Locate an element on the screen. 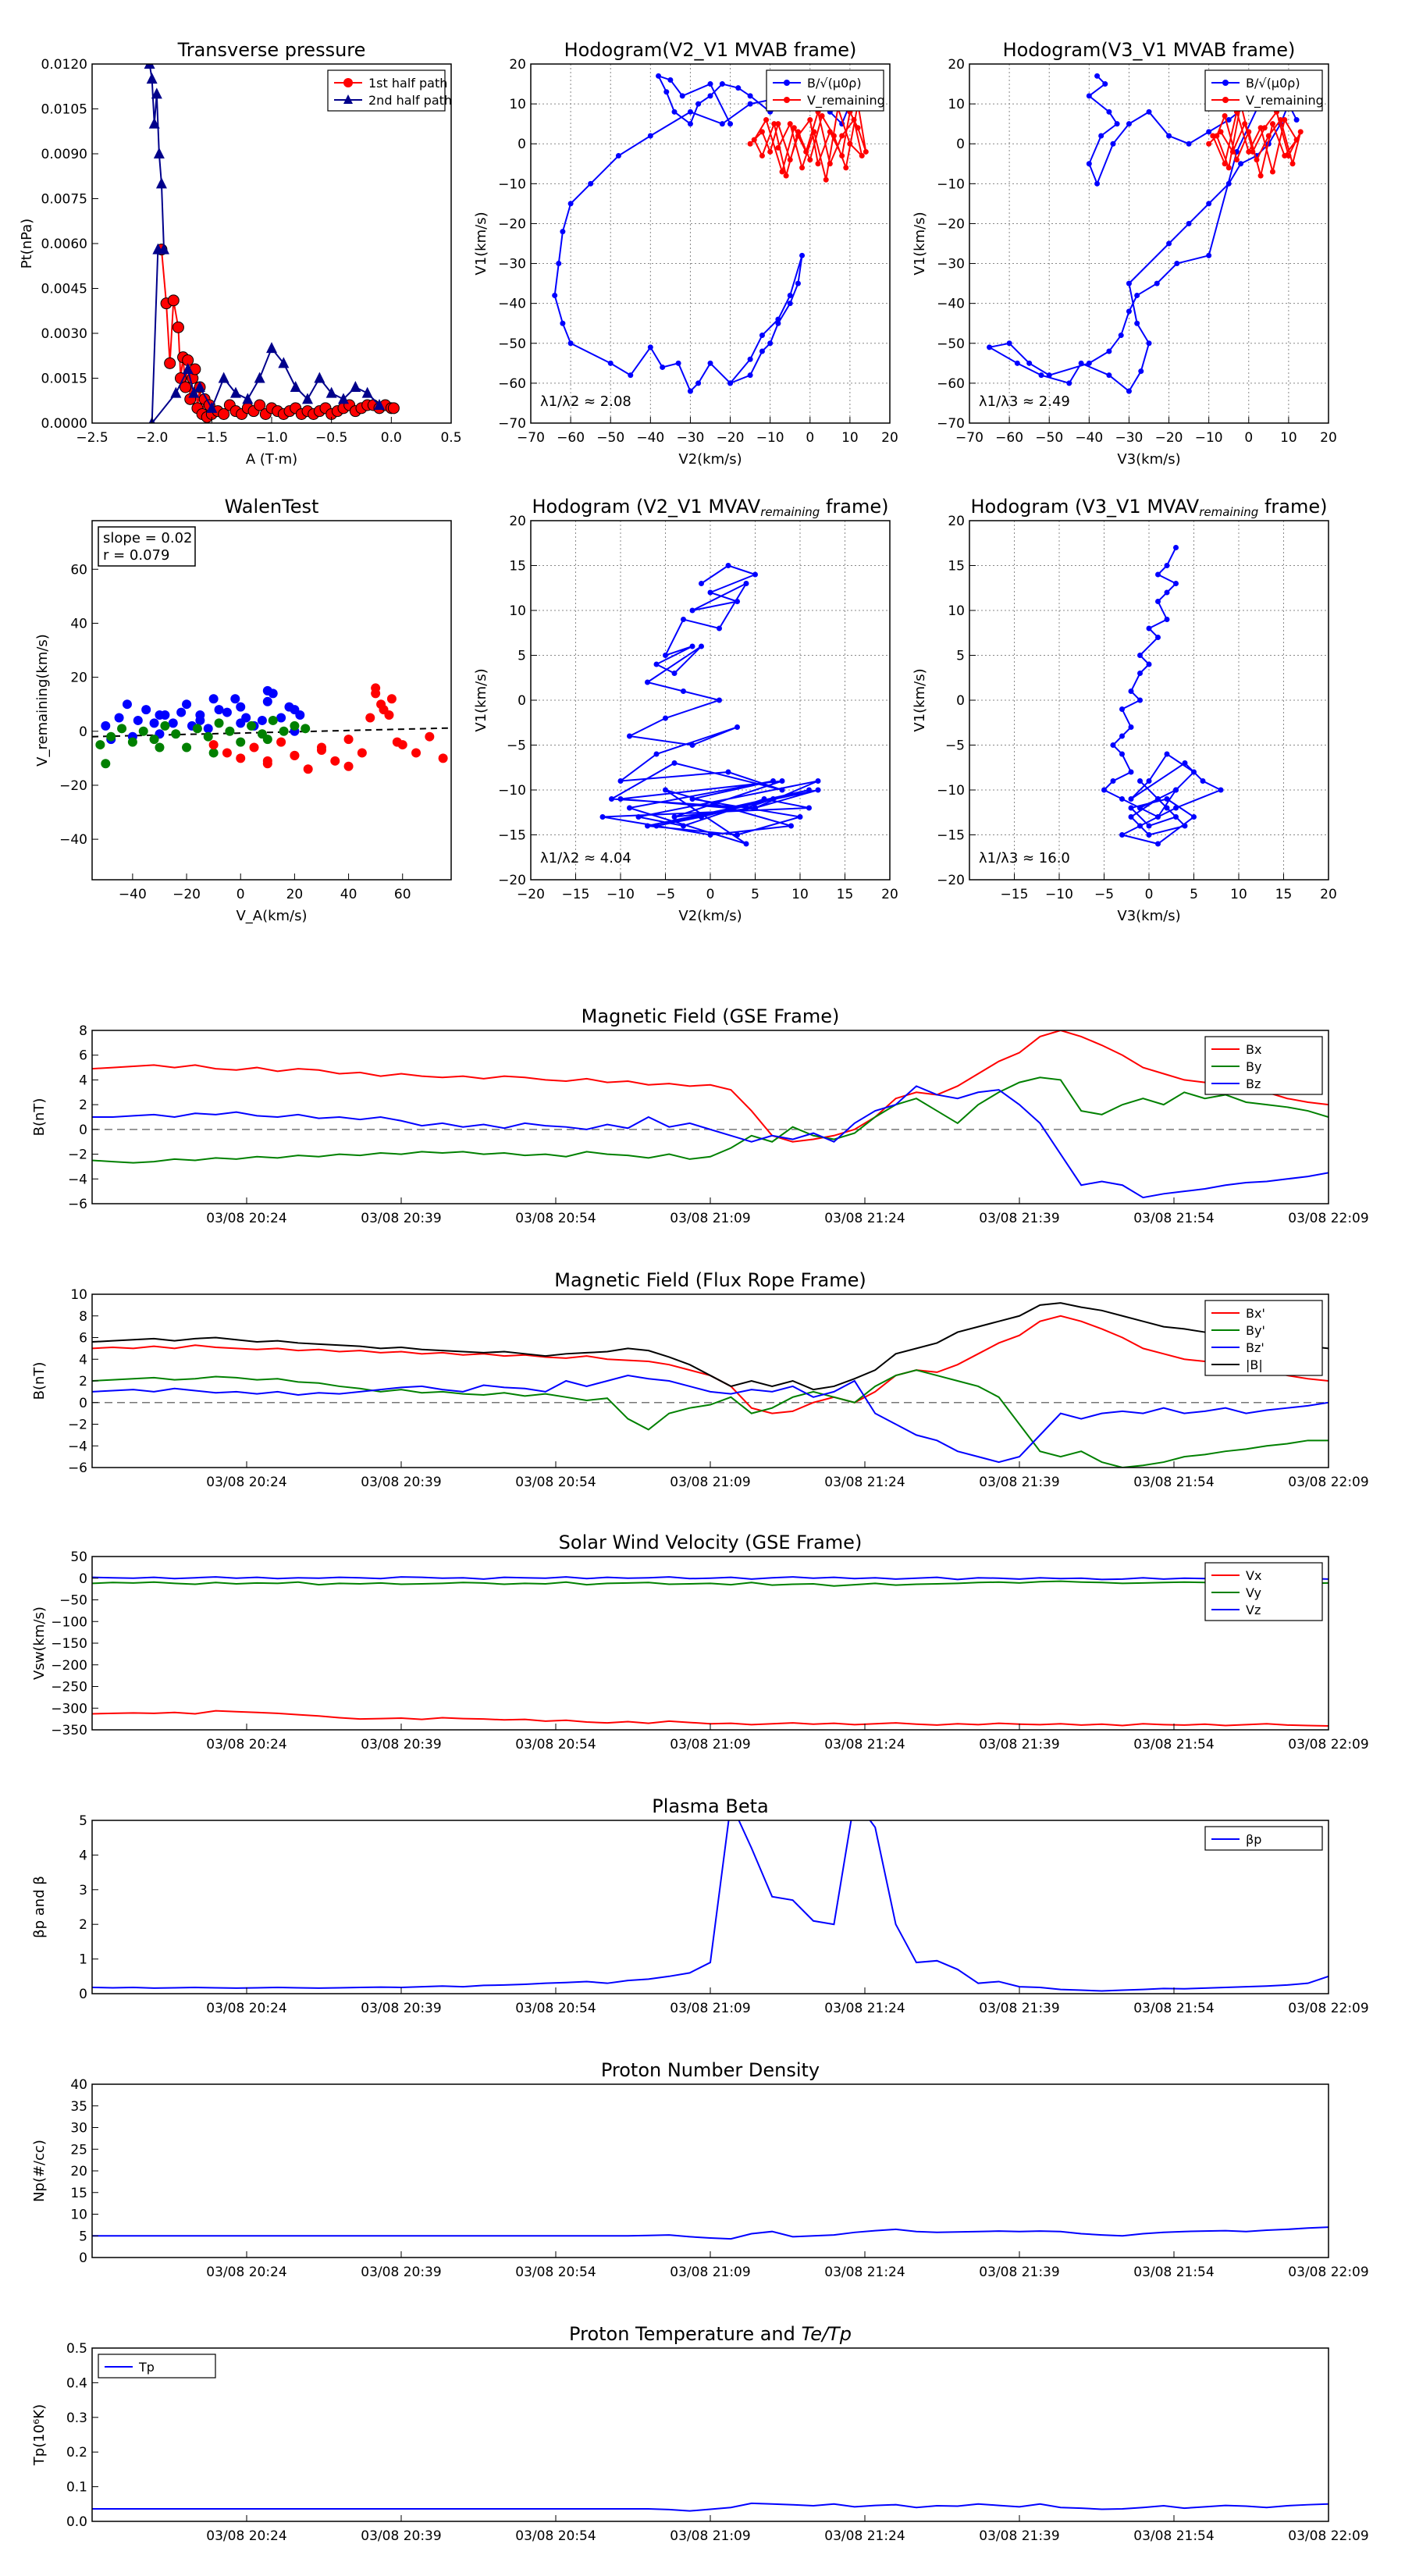  proton-number-density-xtick-label: 03/08 21:09 is located at coordinates (710, 2272).